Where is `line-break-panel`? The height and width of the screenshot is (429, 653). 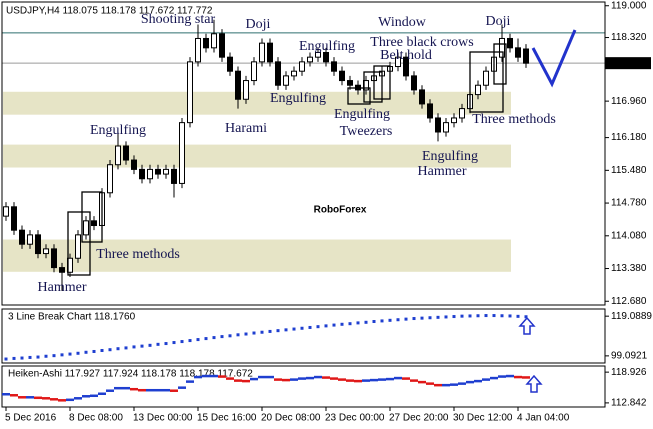 line-break-panel is located at coordinates (303, 336).